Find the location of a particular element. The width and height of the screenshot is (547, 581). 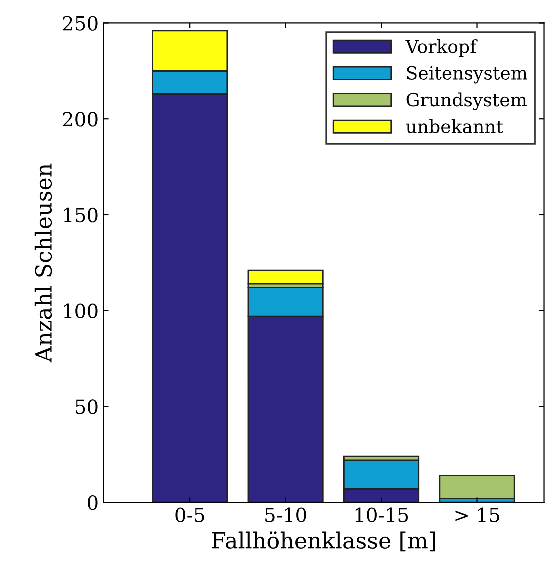

y-tick-label: 100 is located at coordinates (81, 311).